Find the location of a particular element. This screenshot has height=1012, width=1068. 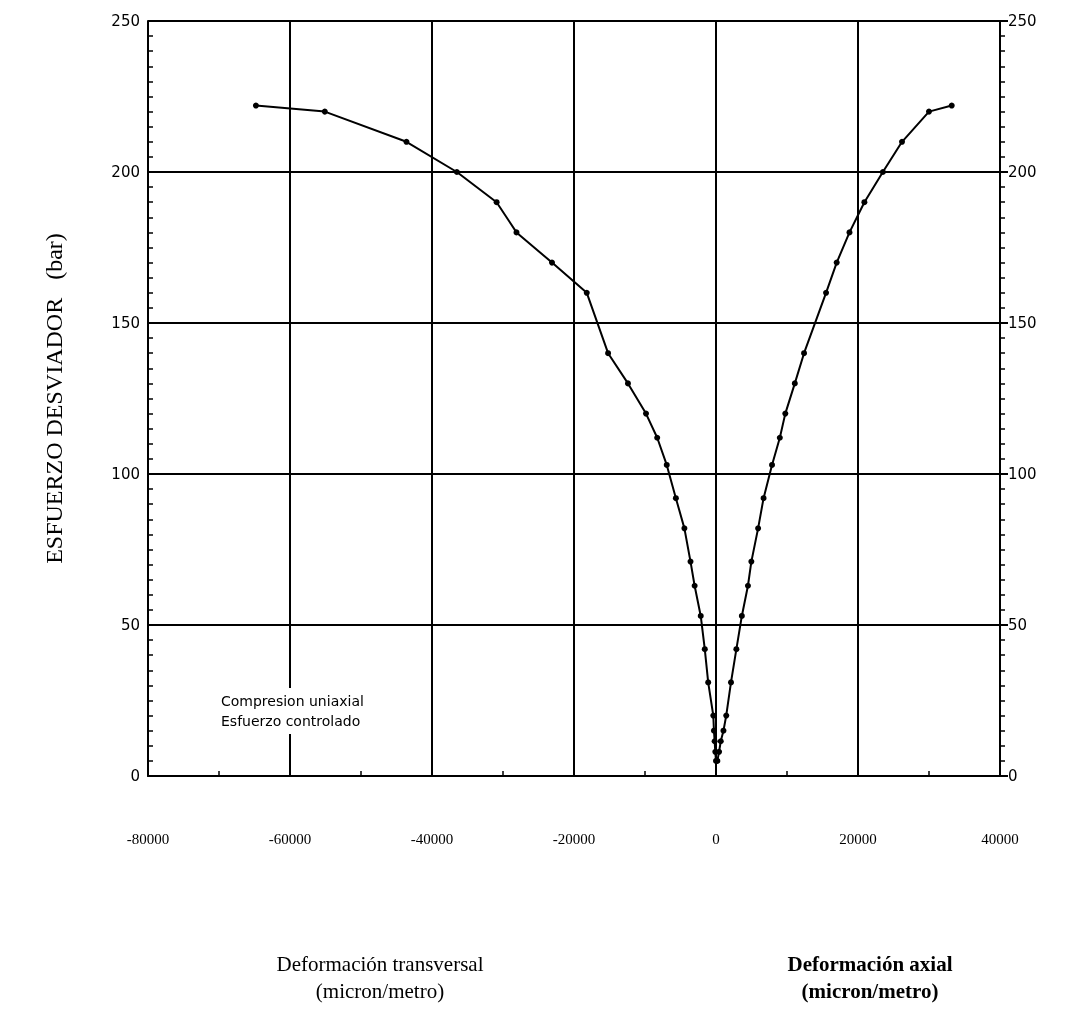

y-axis-title: ESFUERZO DESVIADOR (bar) is located at coordinates (54, 398).